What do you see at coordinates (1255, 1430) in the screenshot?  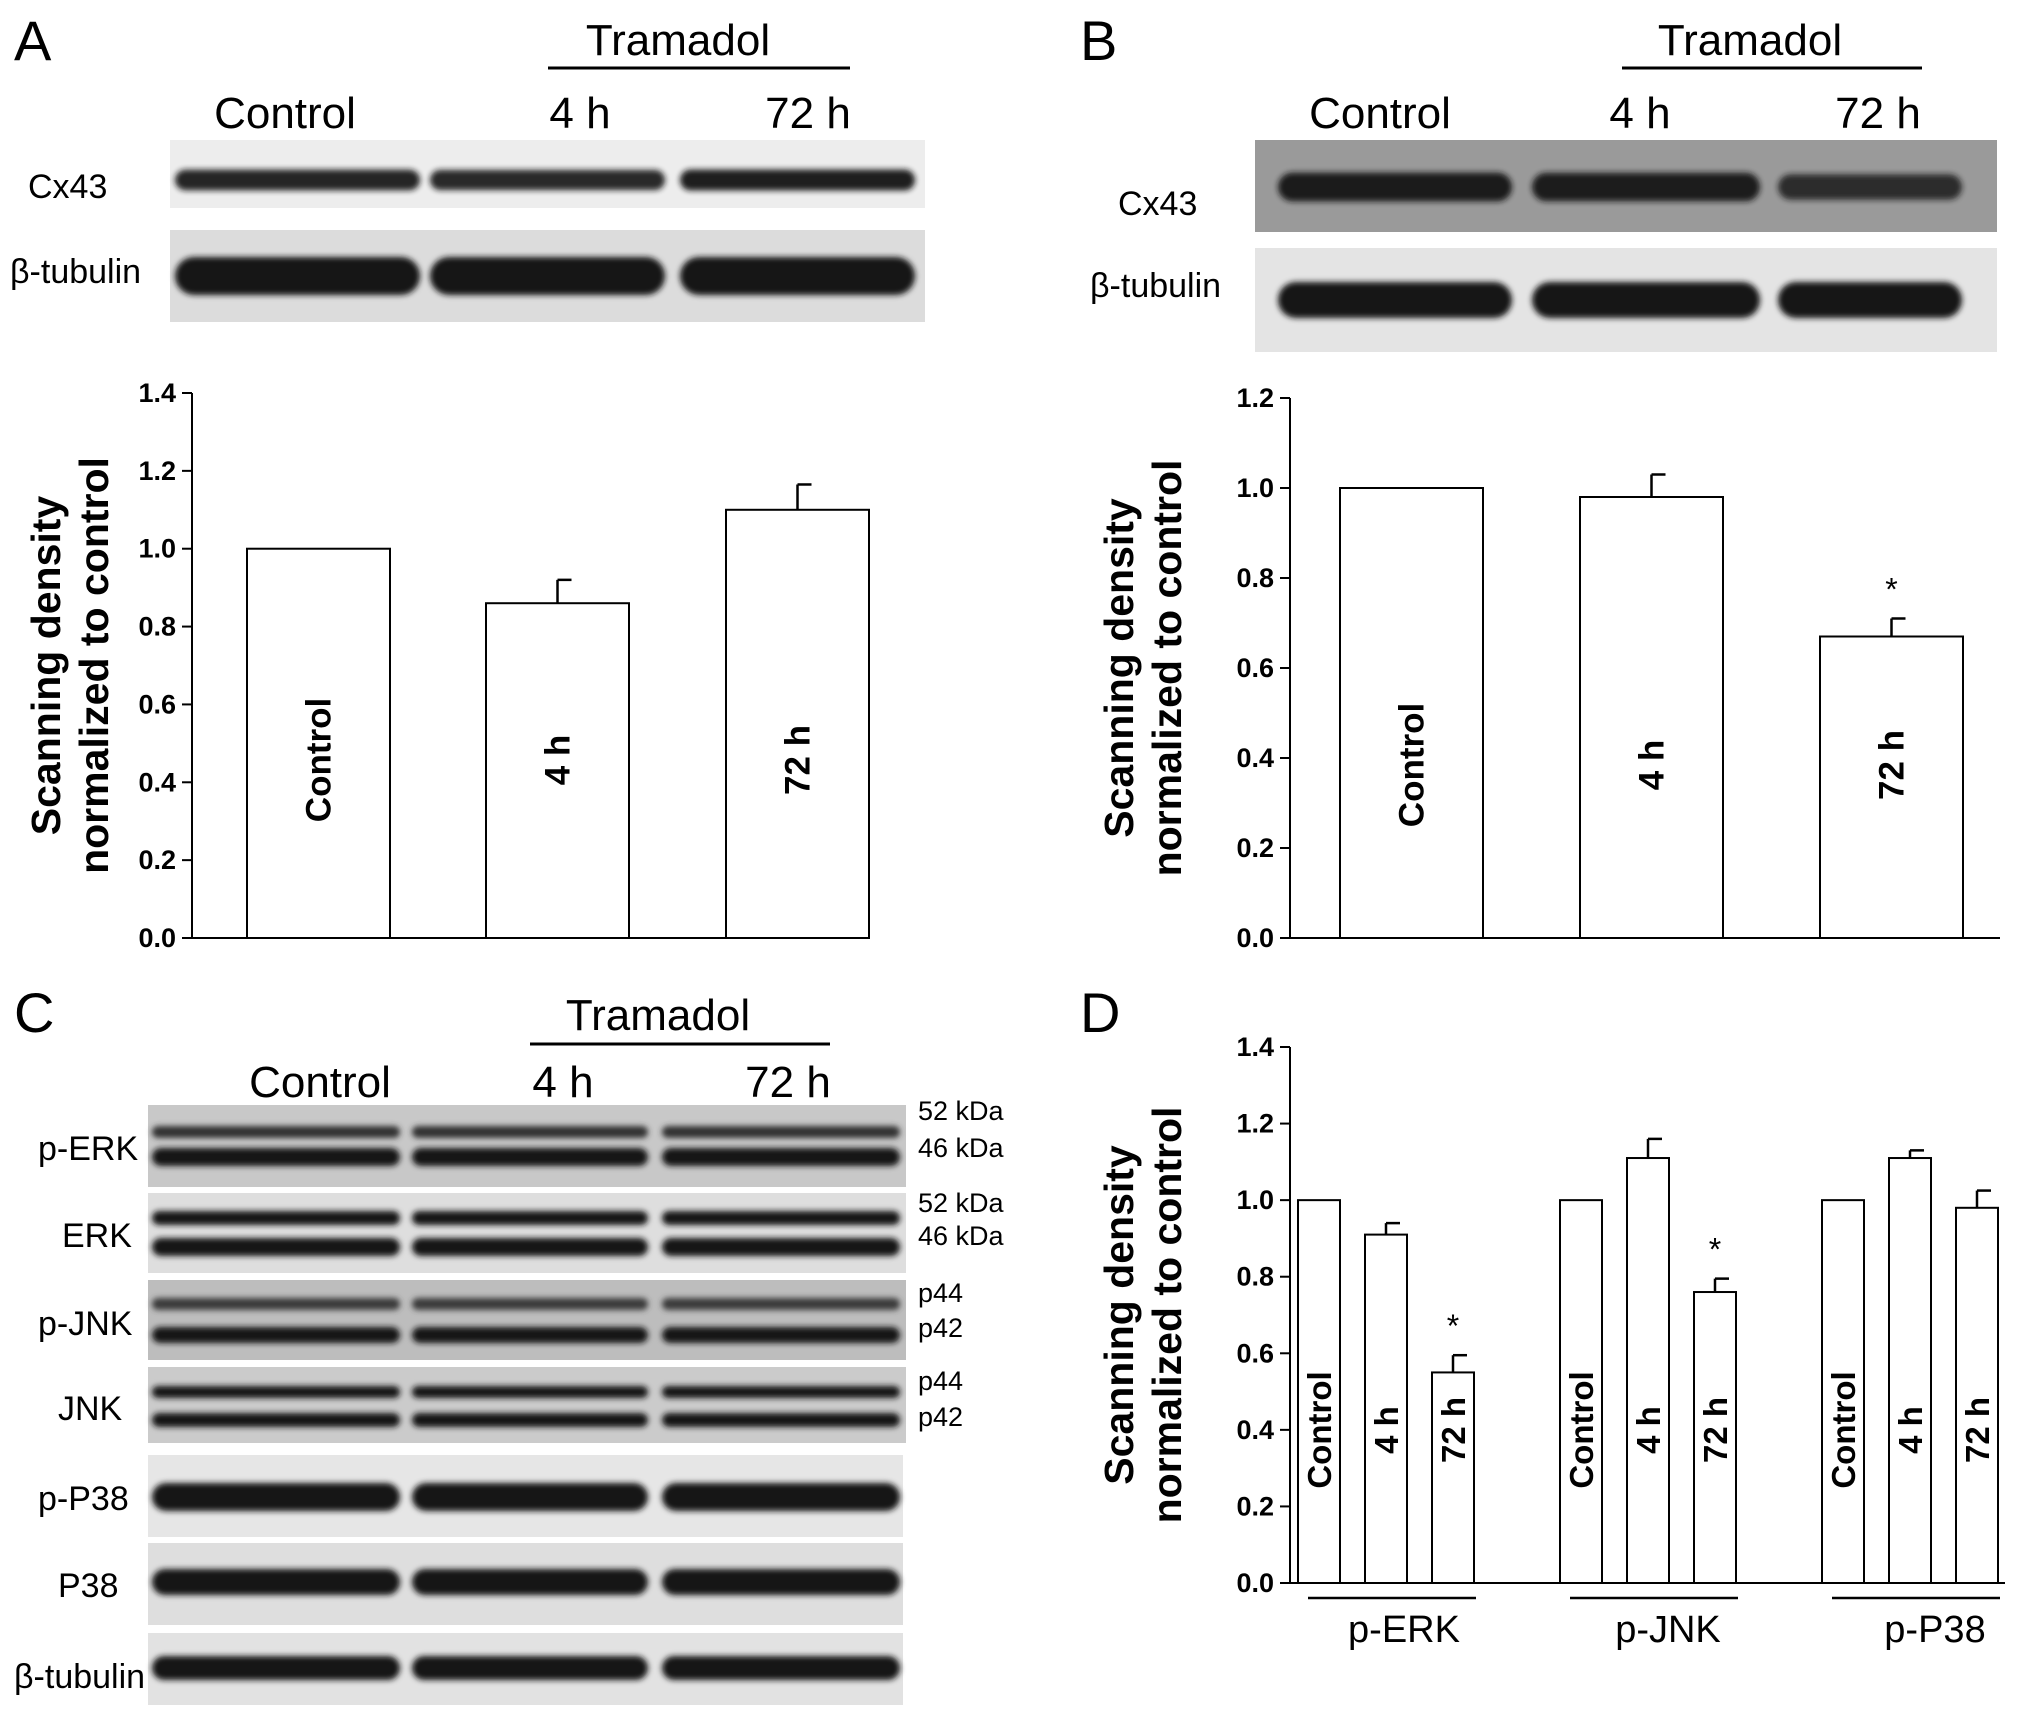 I see `chart-d-ytick-label: 0.4` at bounding box center [1255, 1430].